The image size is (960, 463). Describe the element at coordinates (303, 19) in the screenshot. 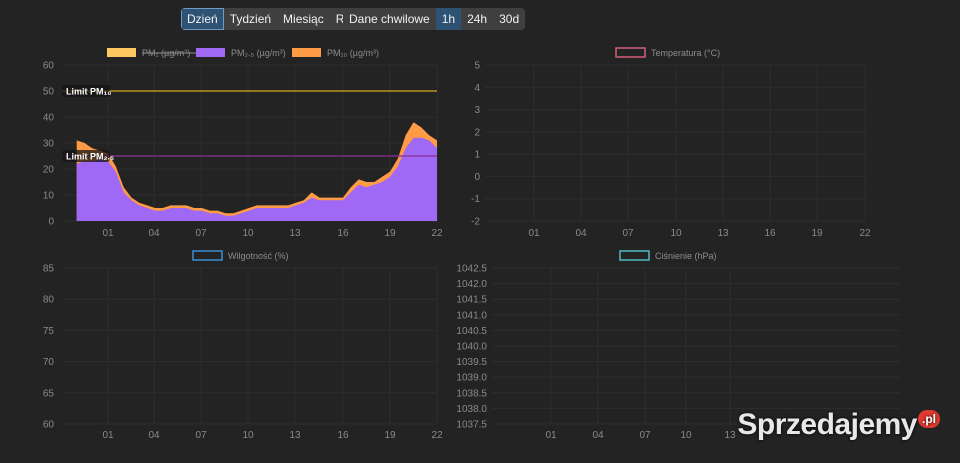

I see `range-month-button: Miesiąc` at that location.